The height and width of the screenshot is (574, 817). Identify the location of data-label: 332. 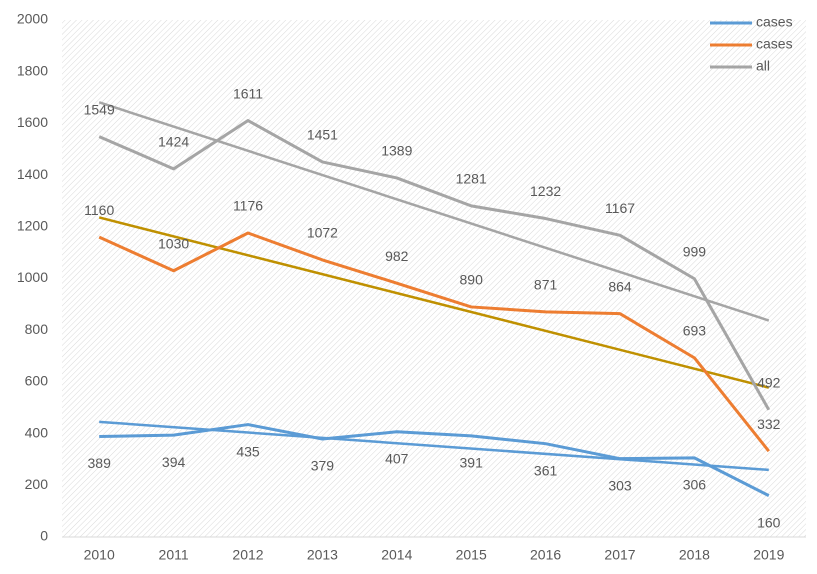
(769, 424).